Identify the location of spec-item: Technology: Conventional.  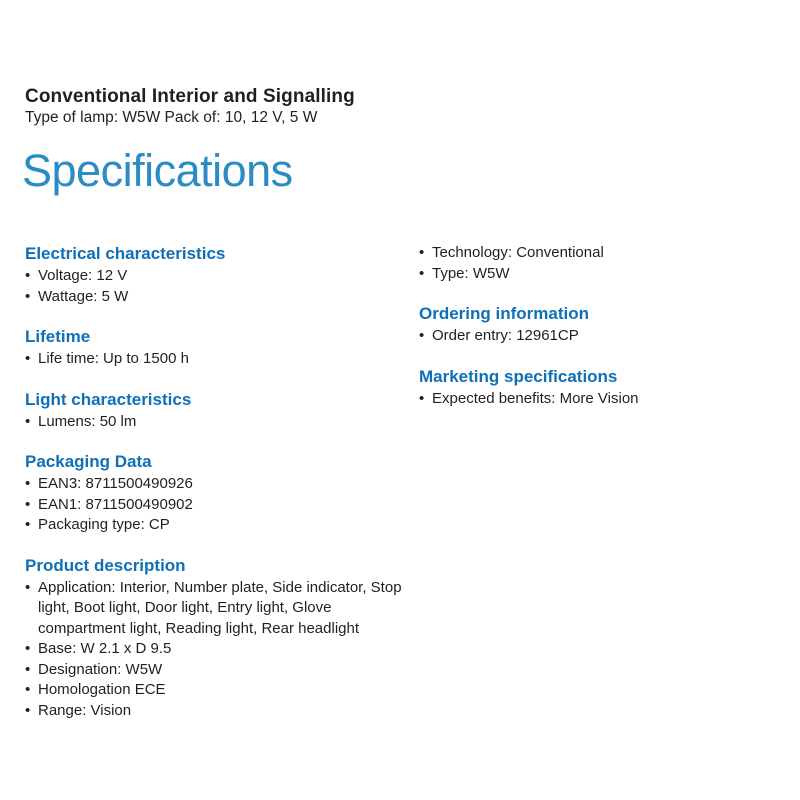
(597, 253).